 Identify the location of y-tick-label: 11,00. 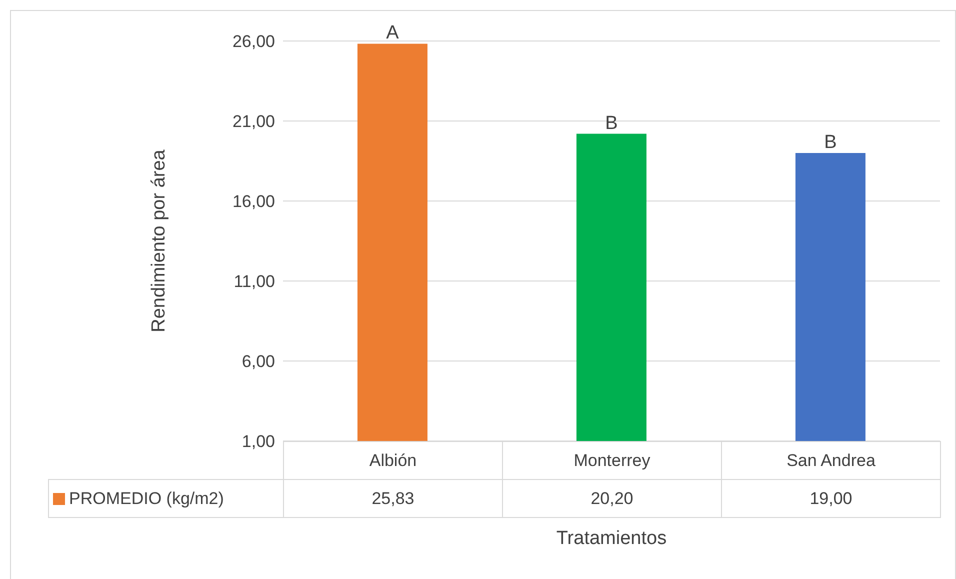
(254, 282).